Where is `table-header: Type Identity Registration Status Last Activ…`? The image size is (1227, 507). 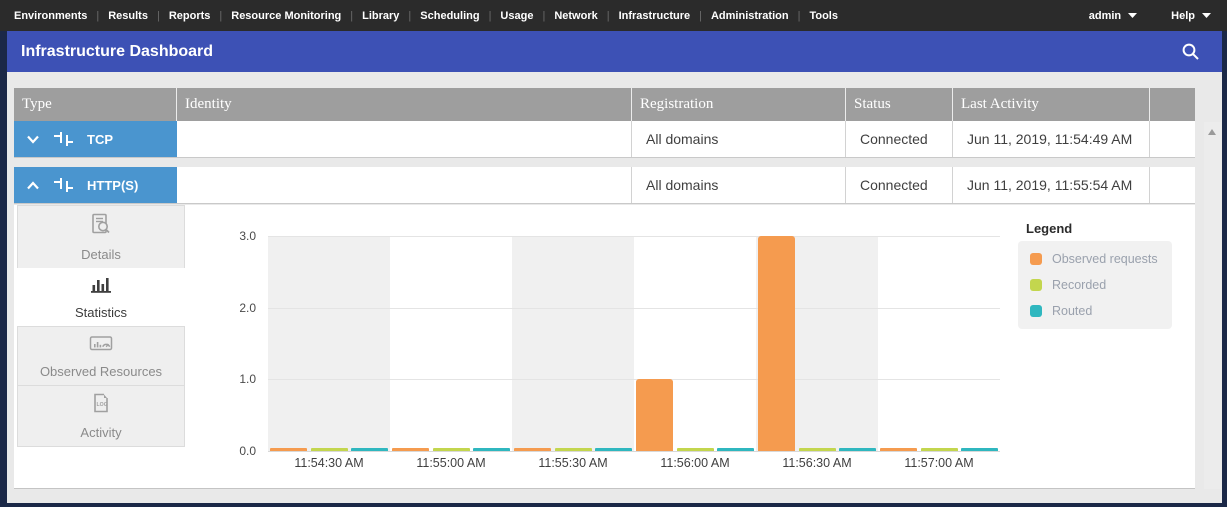 table-header: Type Identity Registration Status Last Activ… is located at coordinates (604, 104).